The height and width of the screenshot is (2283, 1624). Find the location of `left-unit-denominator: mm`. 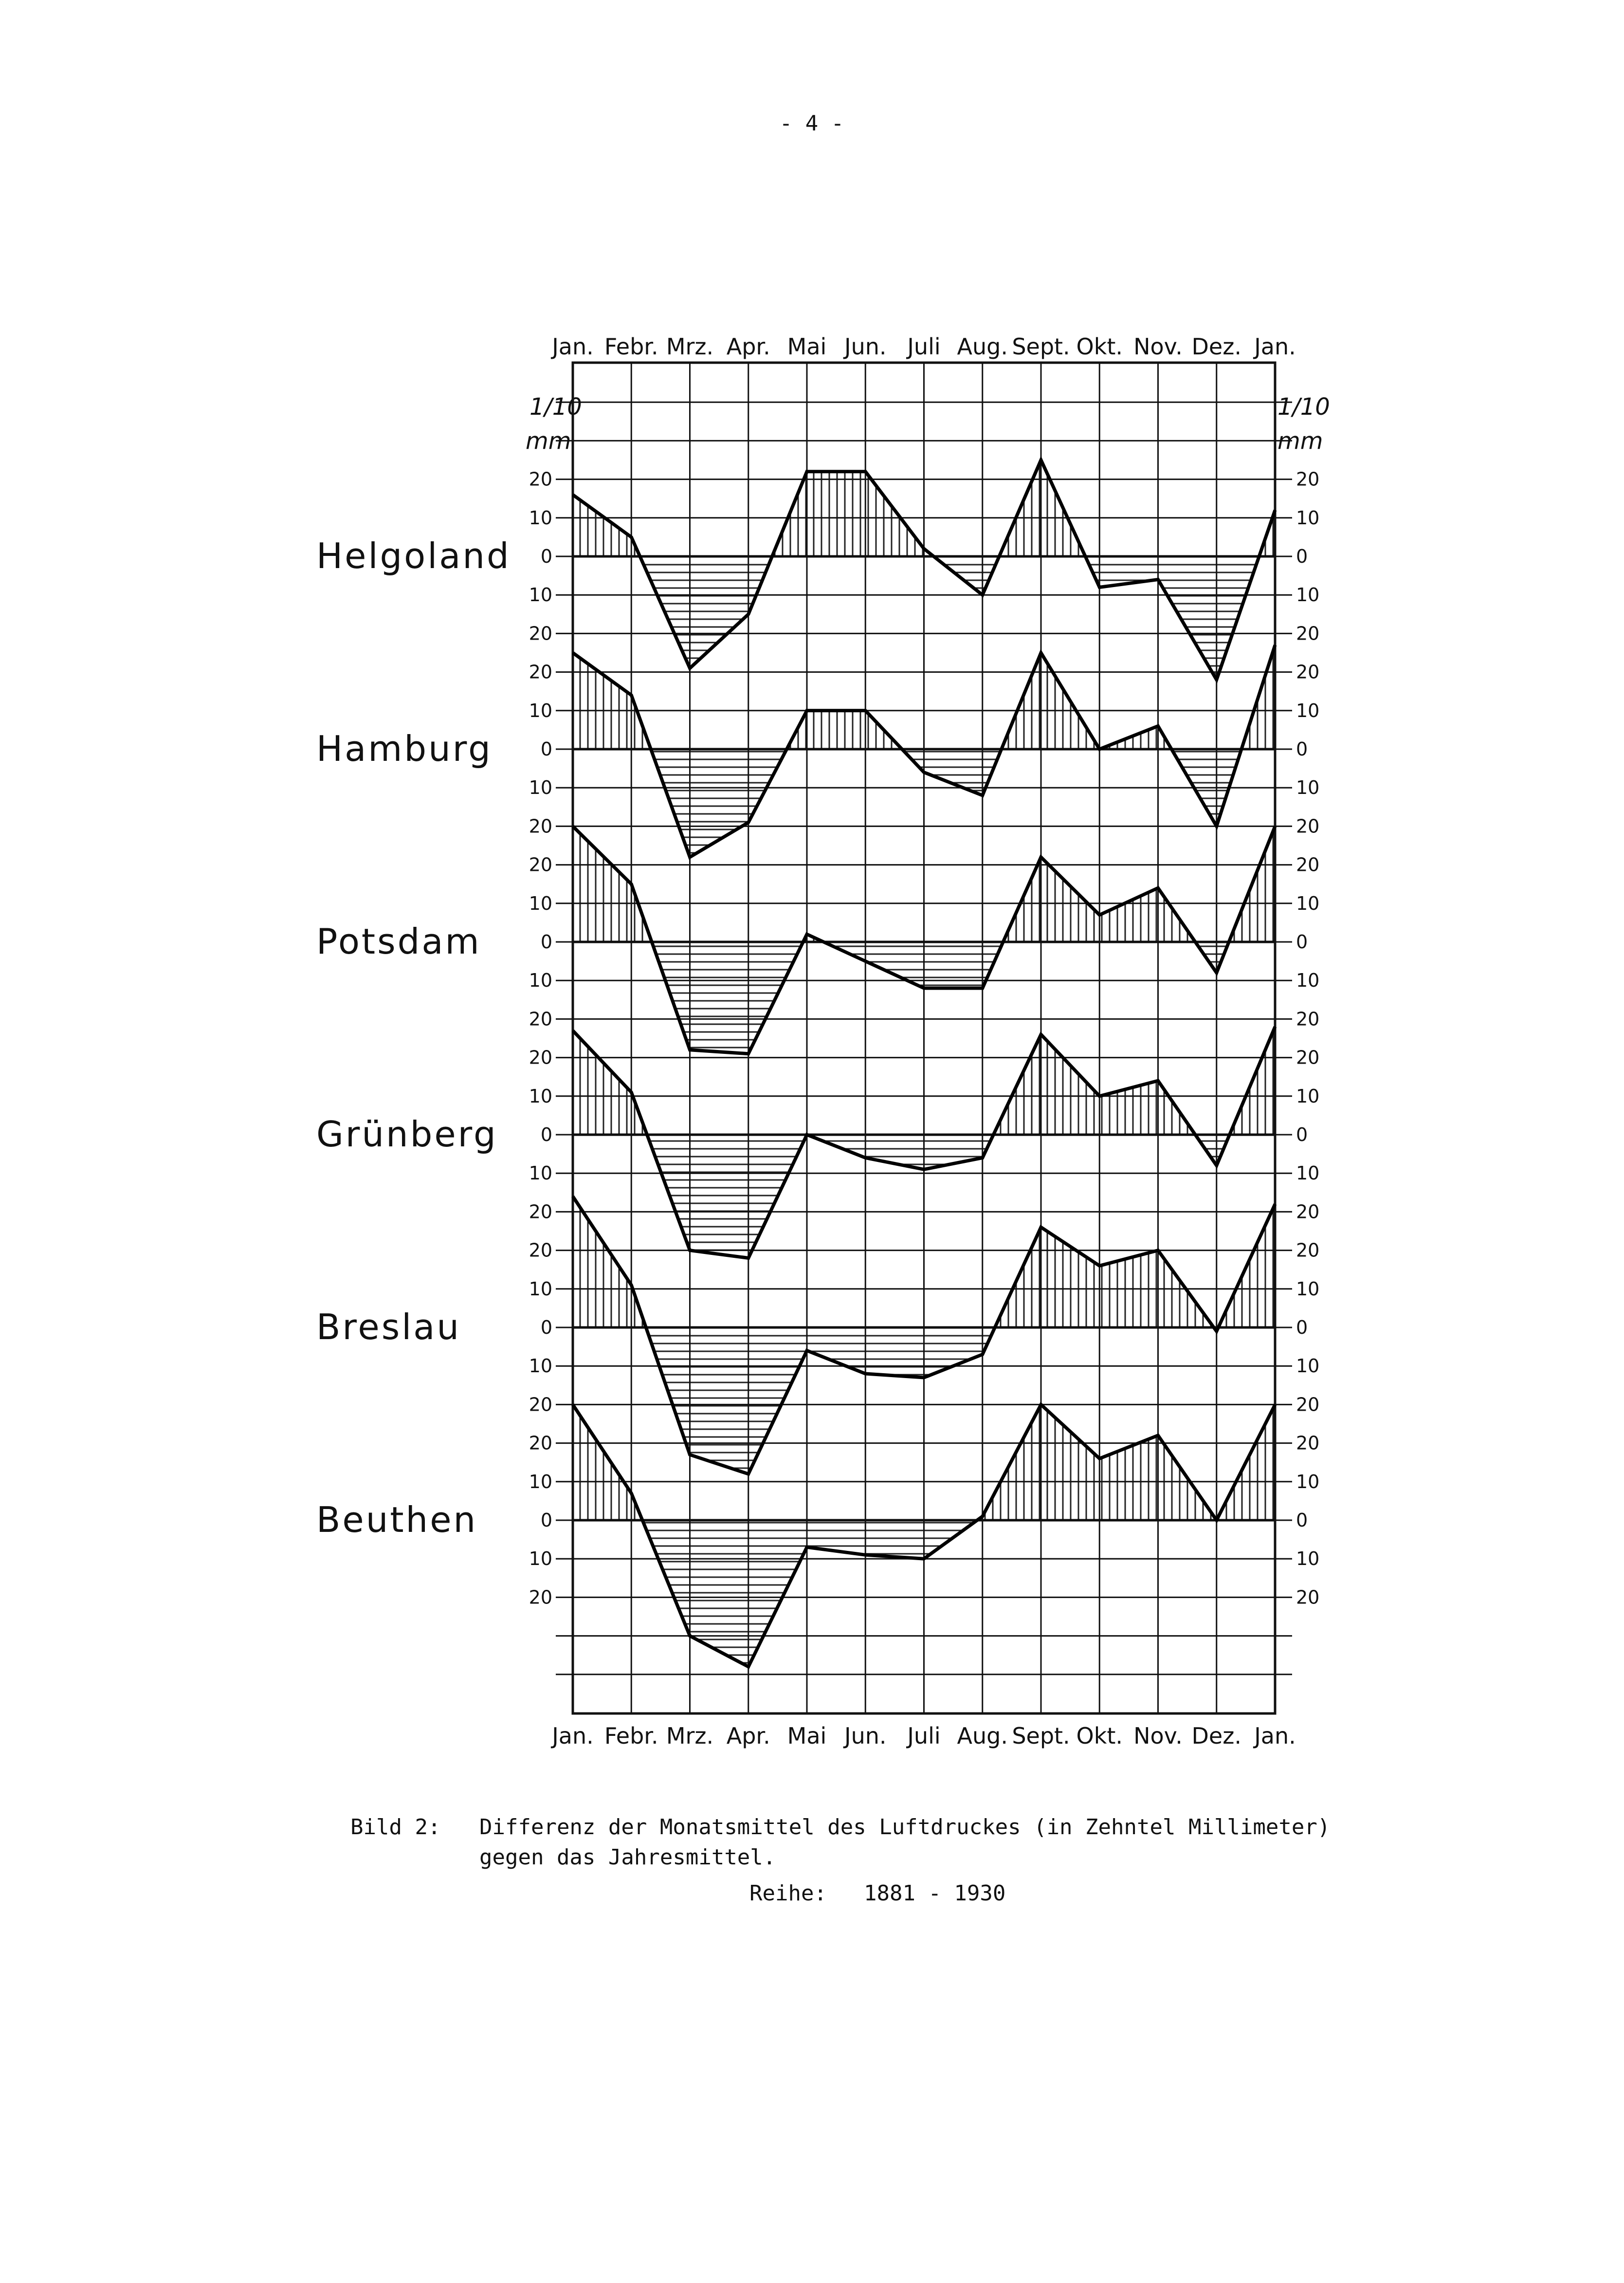

left-unit-denominator: mm is located at coordinates (548, 441).